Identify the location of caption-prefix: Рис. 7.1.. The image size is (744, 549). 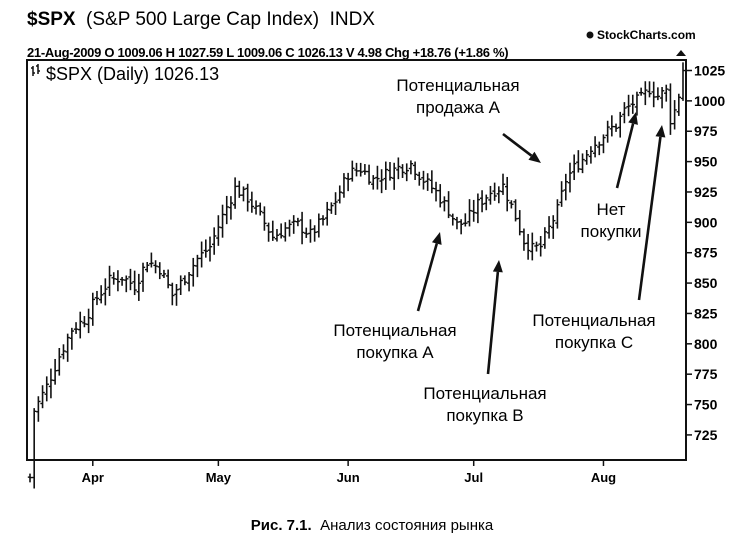
(281, 525).